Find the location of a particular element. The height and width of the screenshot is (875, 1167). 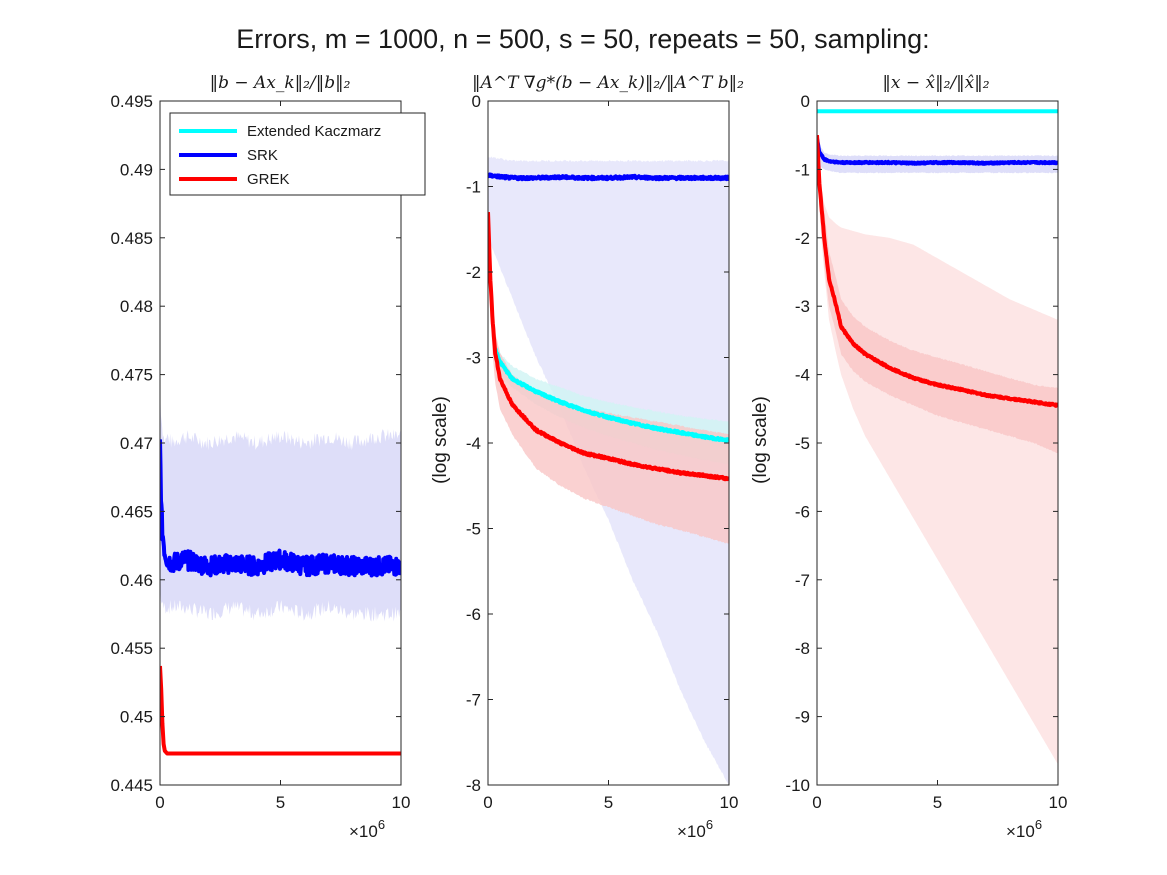

y-tick-label: 0.495 is located at coordinates (131, 101).